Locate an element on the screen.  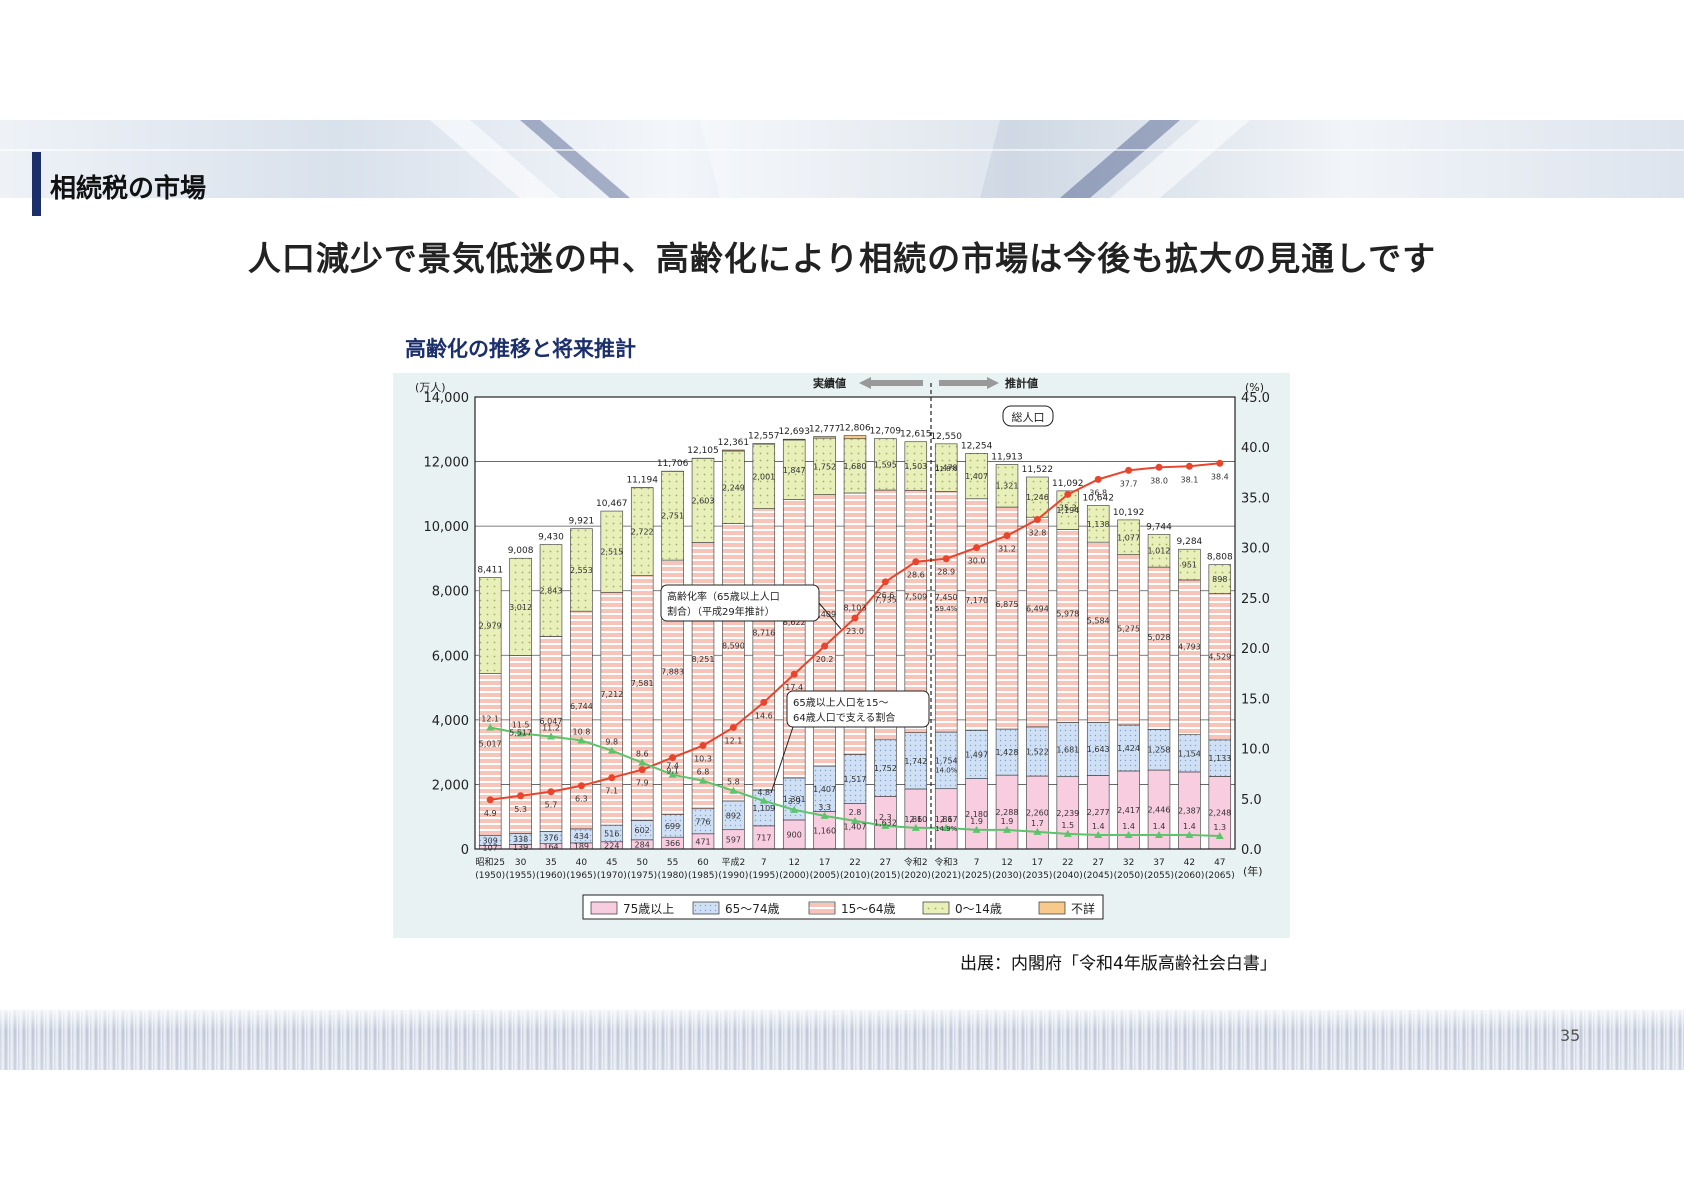
age0-14-value-label: 3,012 is located at coordinates (520, 607).